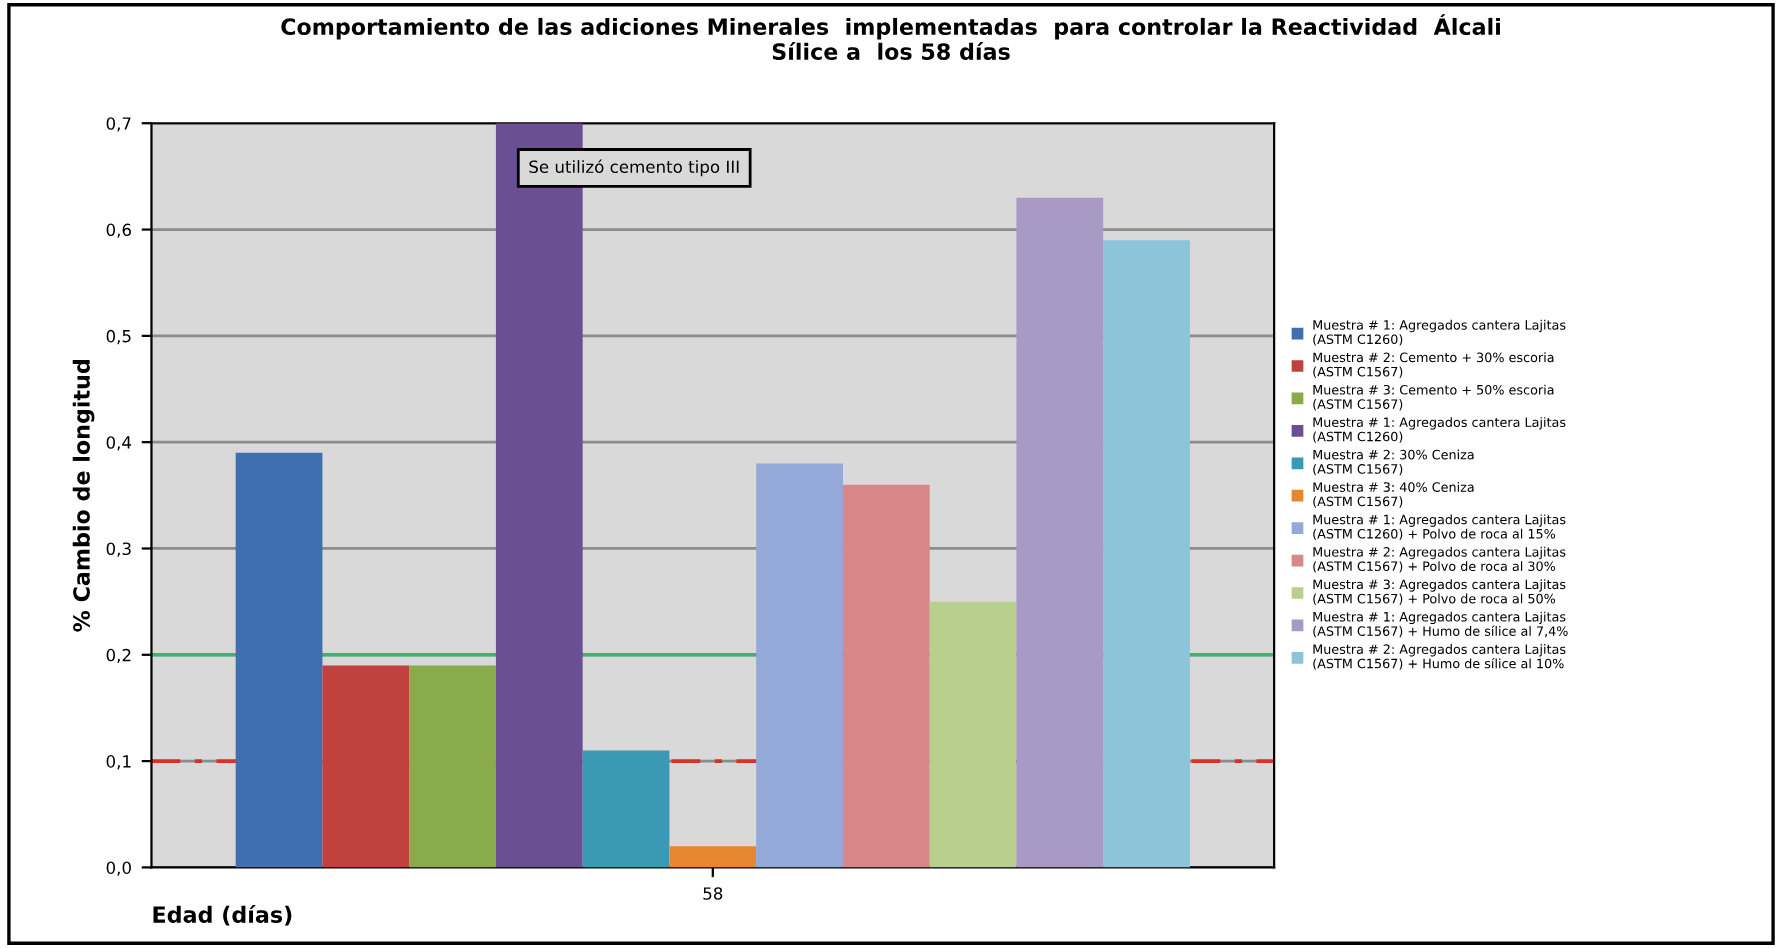 The image size is (1782, 948). Describe the element at coordinates (118, 656) in the screenshot. I see `y-tick-label: 0,2` at that location.